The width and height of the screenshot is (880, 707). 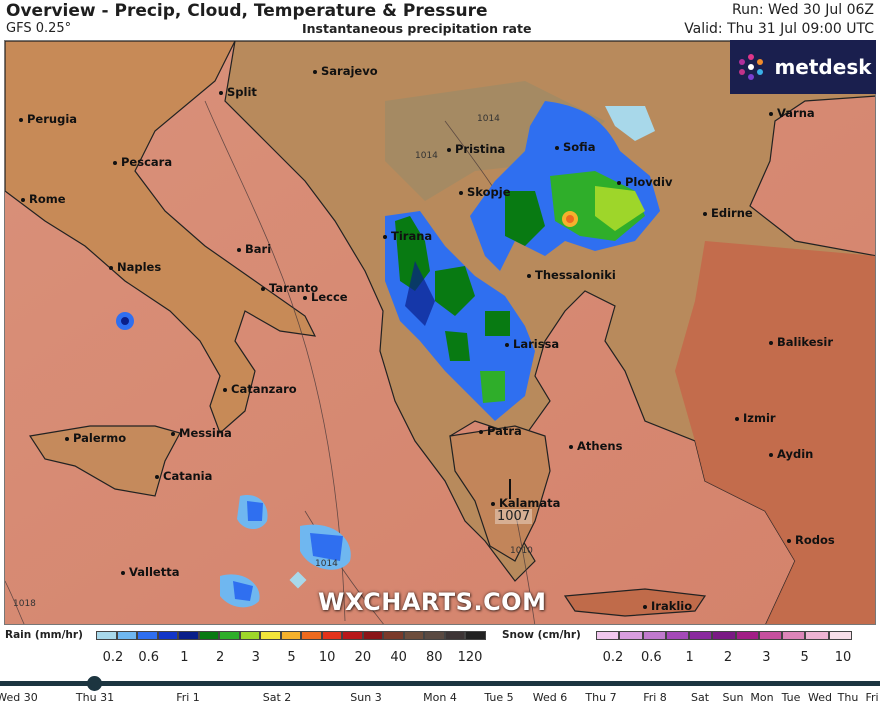 What do you see at coordinates (254, 249) in the screenshot?
I see `city-label: Bari` at bounding box center [254, 249].